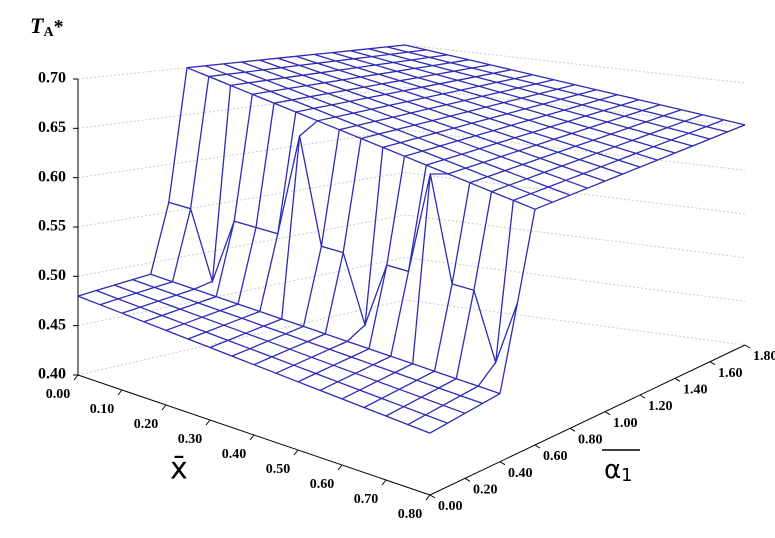 The width and height of the screenshot is (775, 538). What do you see at coordinates (485, 490) in the screenshot?
I see `y-tick-label: 0.20` at bounding box center [485, 490].